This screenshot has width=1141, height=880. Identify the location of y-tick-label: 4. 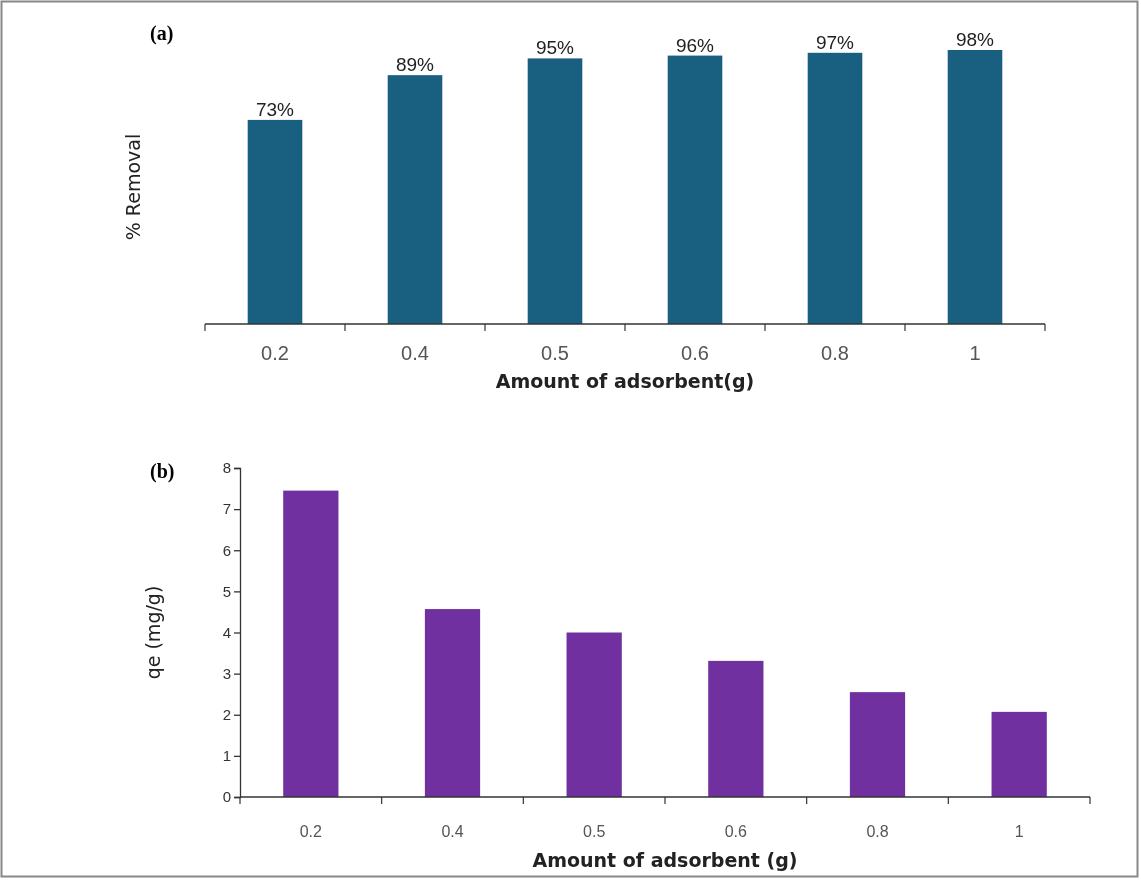
(226, 632).